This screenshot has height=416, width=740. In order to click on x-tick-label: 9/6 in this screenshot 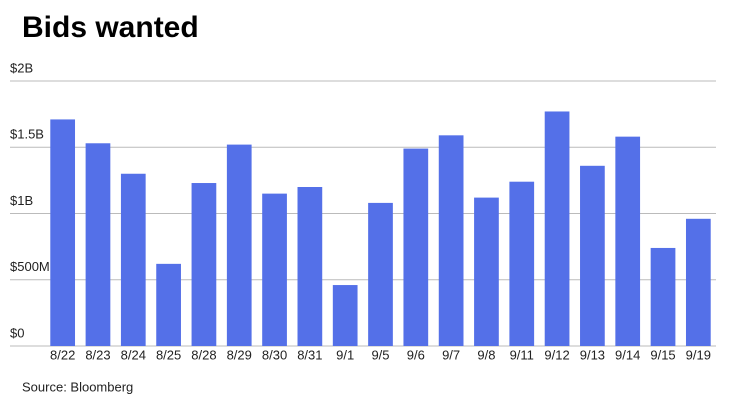, I will do `click(416, 354)`.